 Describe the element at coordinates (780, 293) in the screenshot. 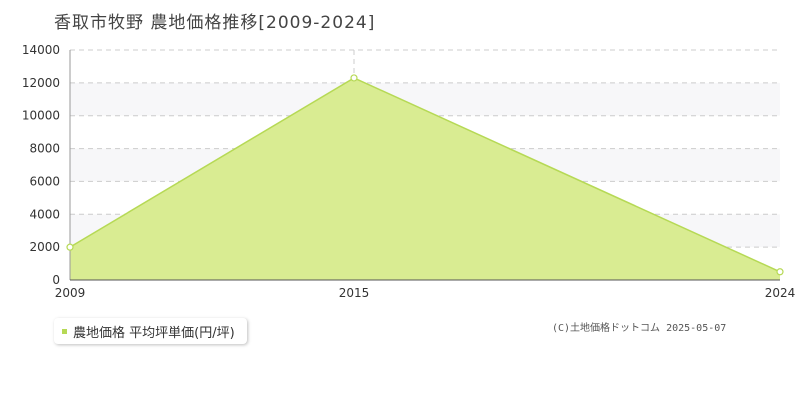

I see `x-tick-label: 2024` at that location.